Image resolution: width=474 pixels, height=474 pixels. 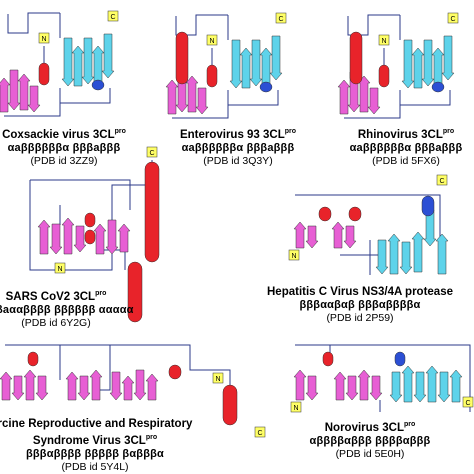 What do you see at coordinates (56, 322) in the screenshot?
I see `panel-pdb-id: (PDB id 6Y2G)` at bounding box center [56, 322].